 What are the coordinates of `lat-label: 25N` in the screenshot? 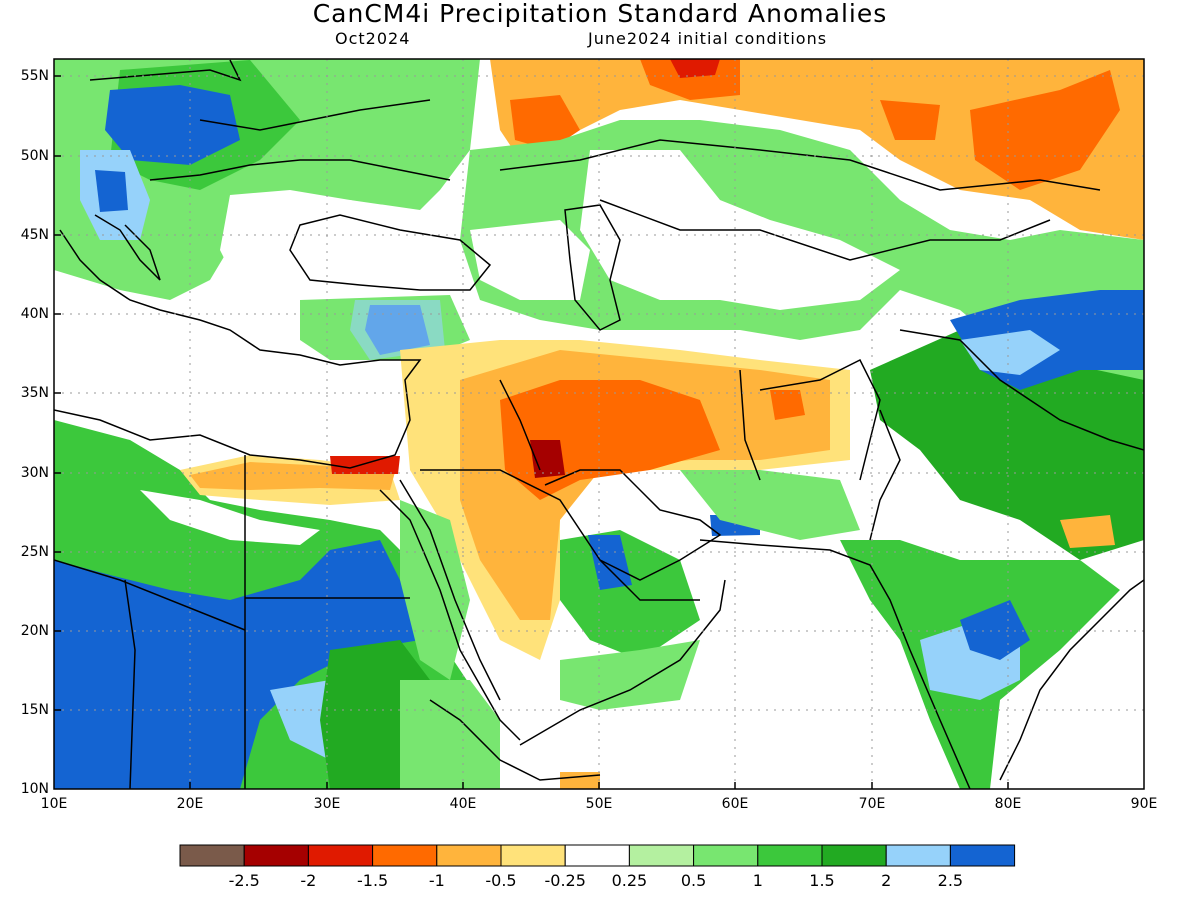 It's located at (34, 552).